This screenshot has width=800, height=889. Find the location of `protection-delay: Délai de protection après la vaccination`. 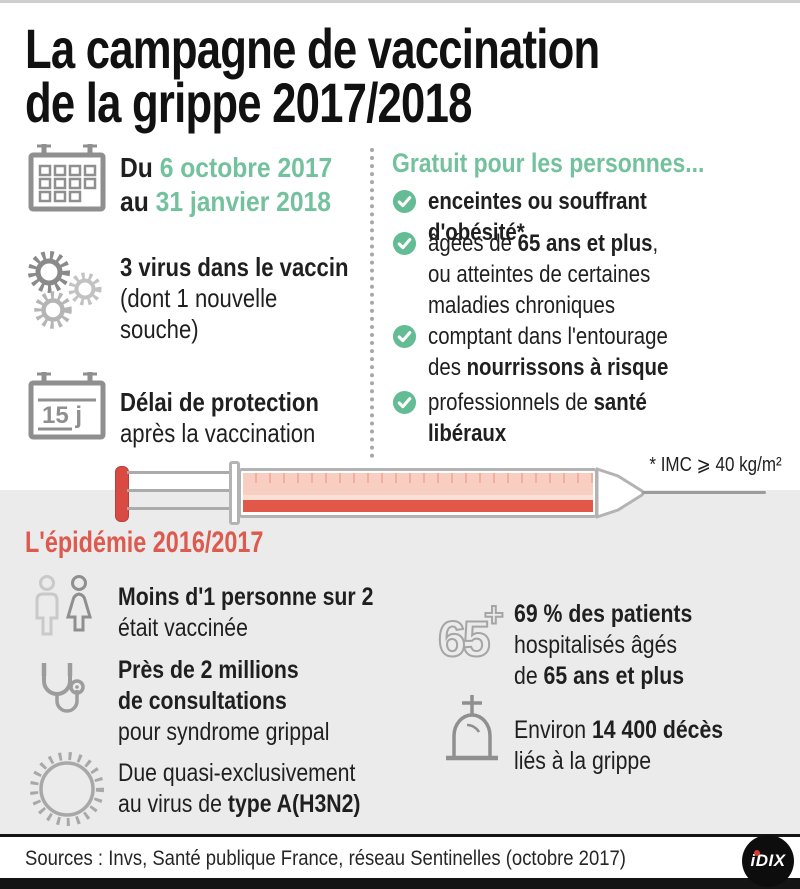

protection-delay: Délai de protection après la vaccination is located at coordinates (219, 417).